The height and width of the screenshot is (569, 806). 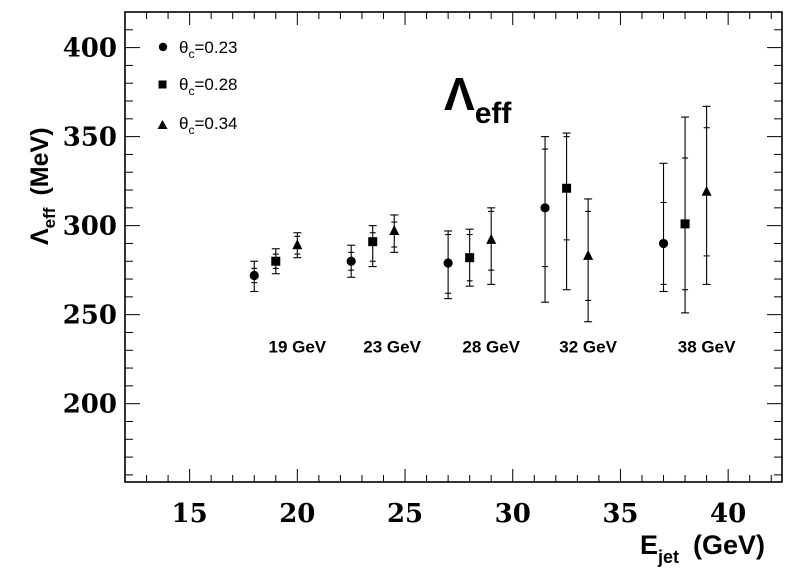 What do you see at coordinates (163, 47) in the screenshot?
I see `legend-marker-circle` at bounding box center [163, 47].